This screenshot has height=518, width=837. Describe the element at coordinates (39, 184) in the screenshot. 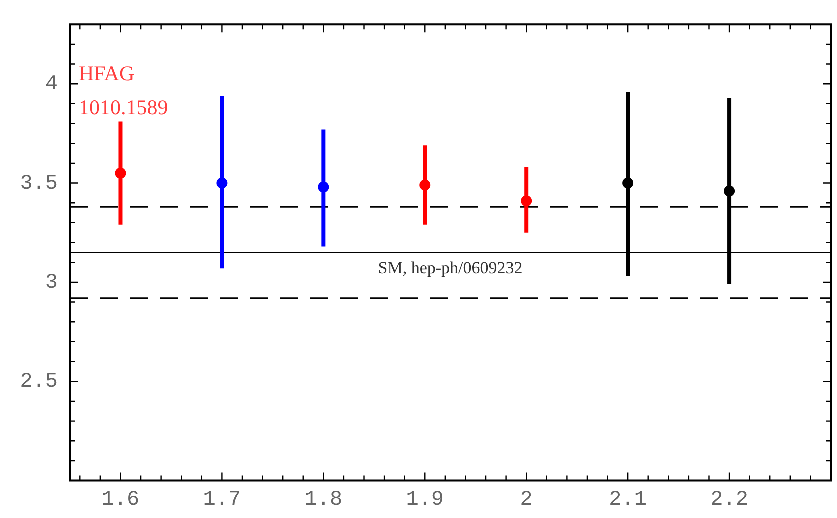

I see `y-tick-label: 3.5` at that location.